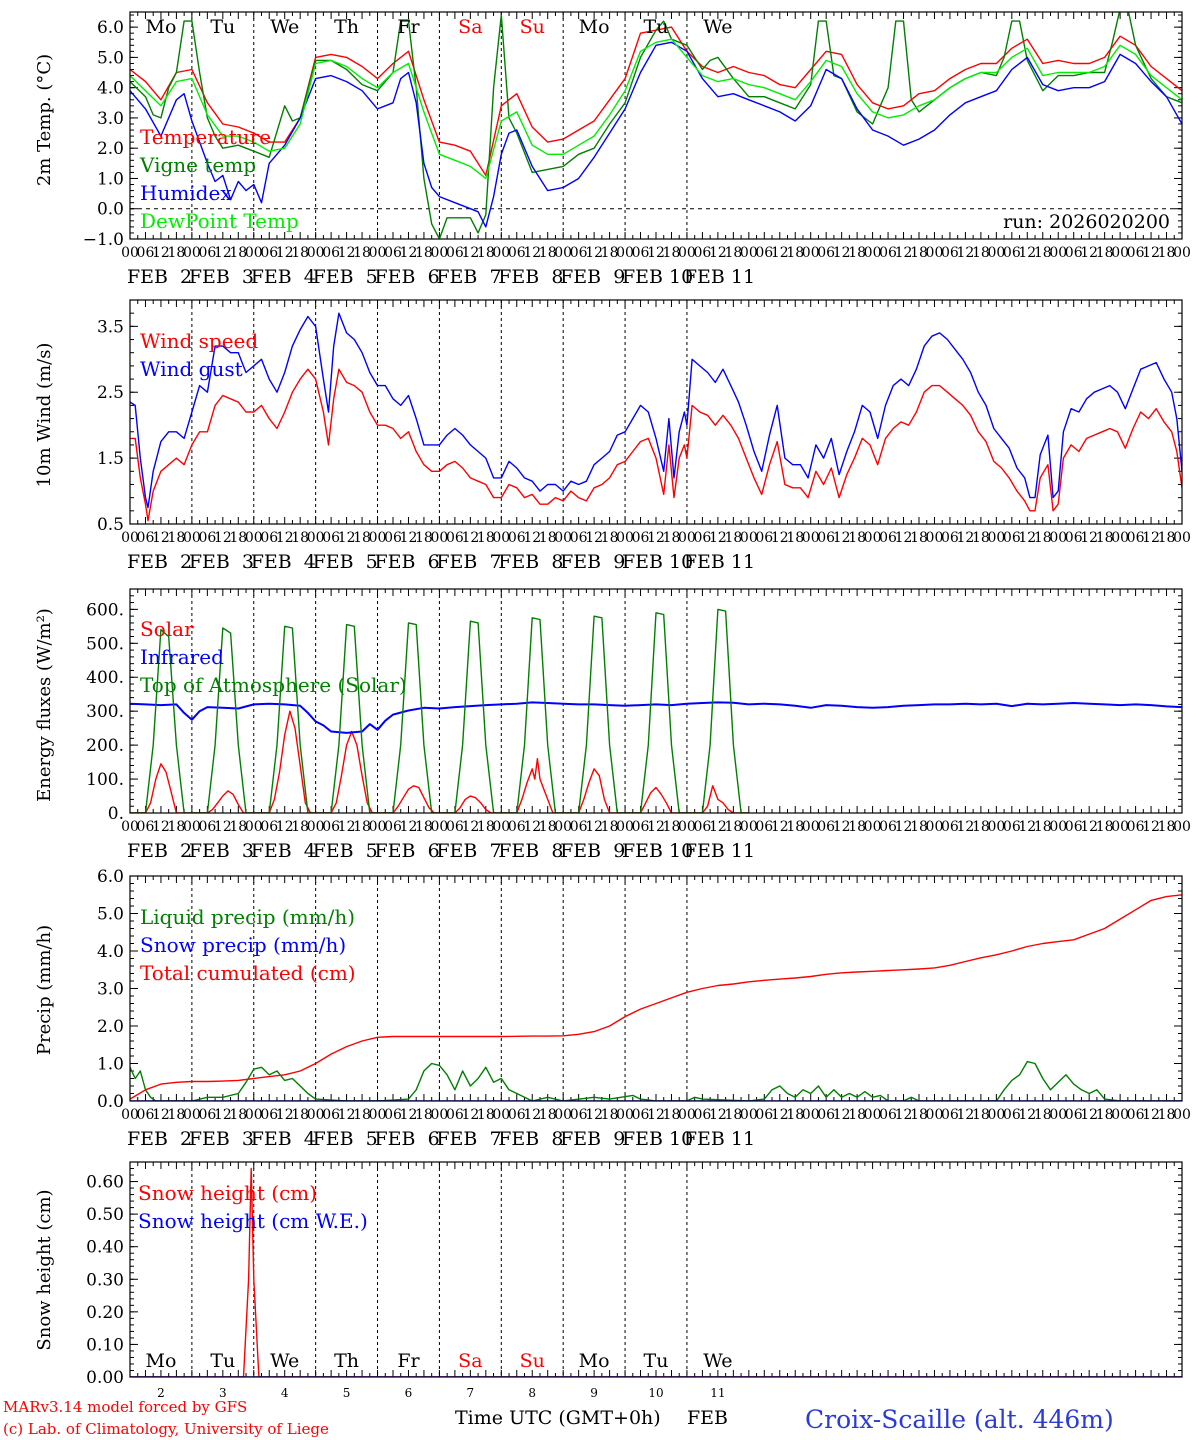  Describe the element at coordinates (656, 1361) in the screenshot. I see `day-name: Tu` at that location.